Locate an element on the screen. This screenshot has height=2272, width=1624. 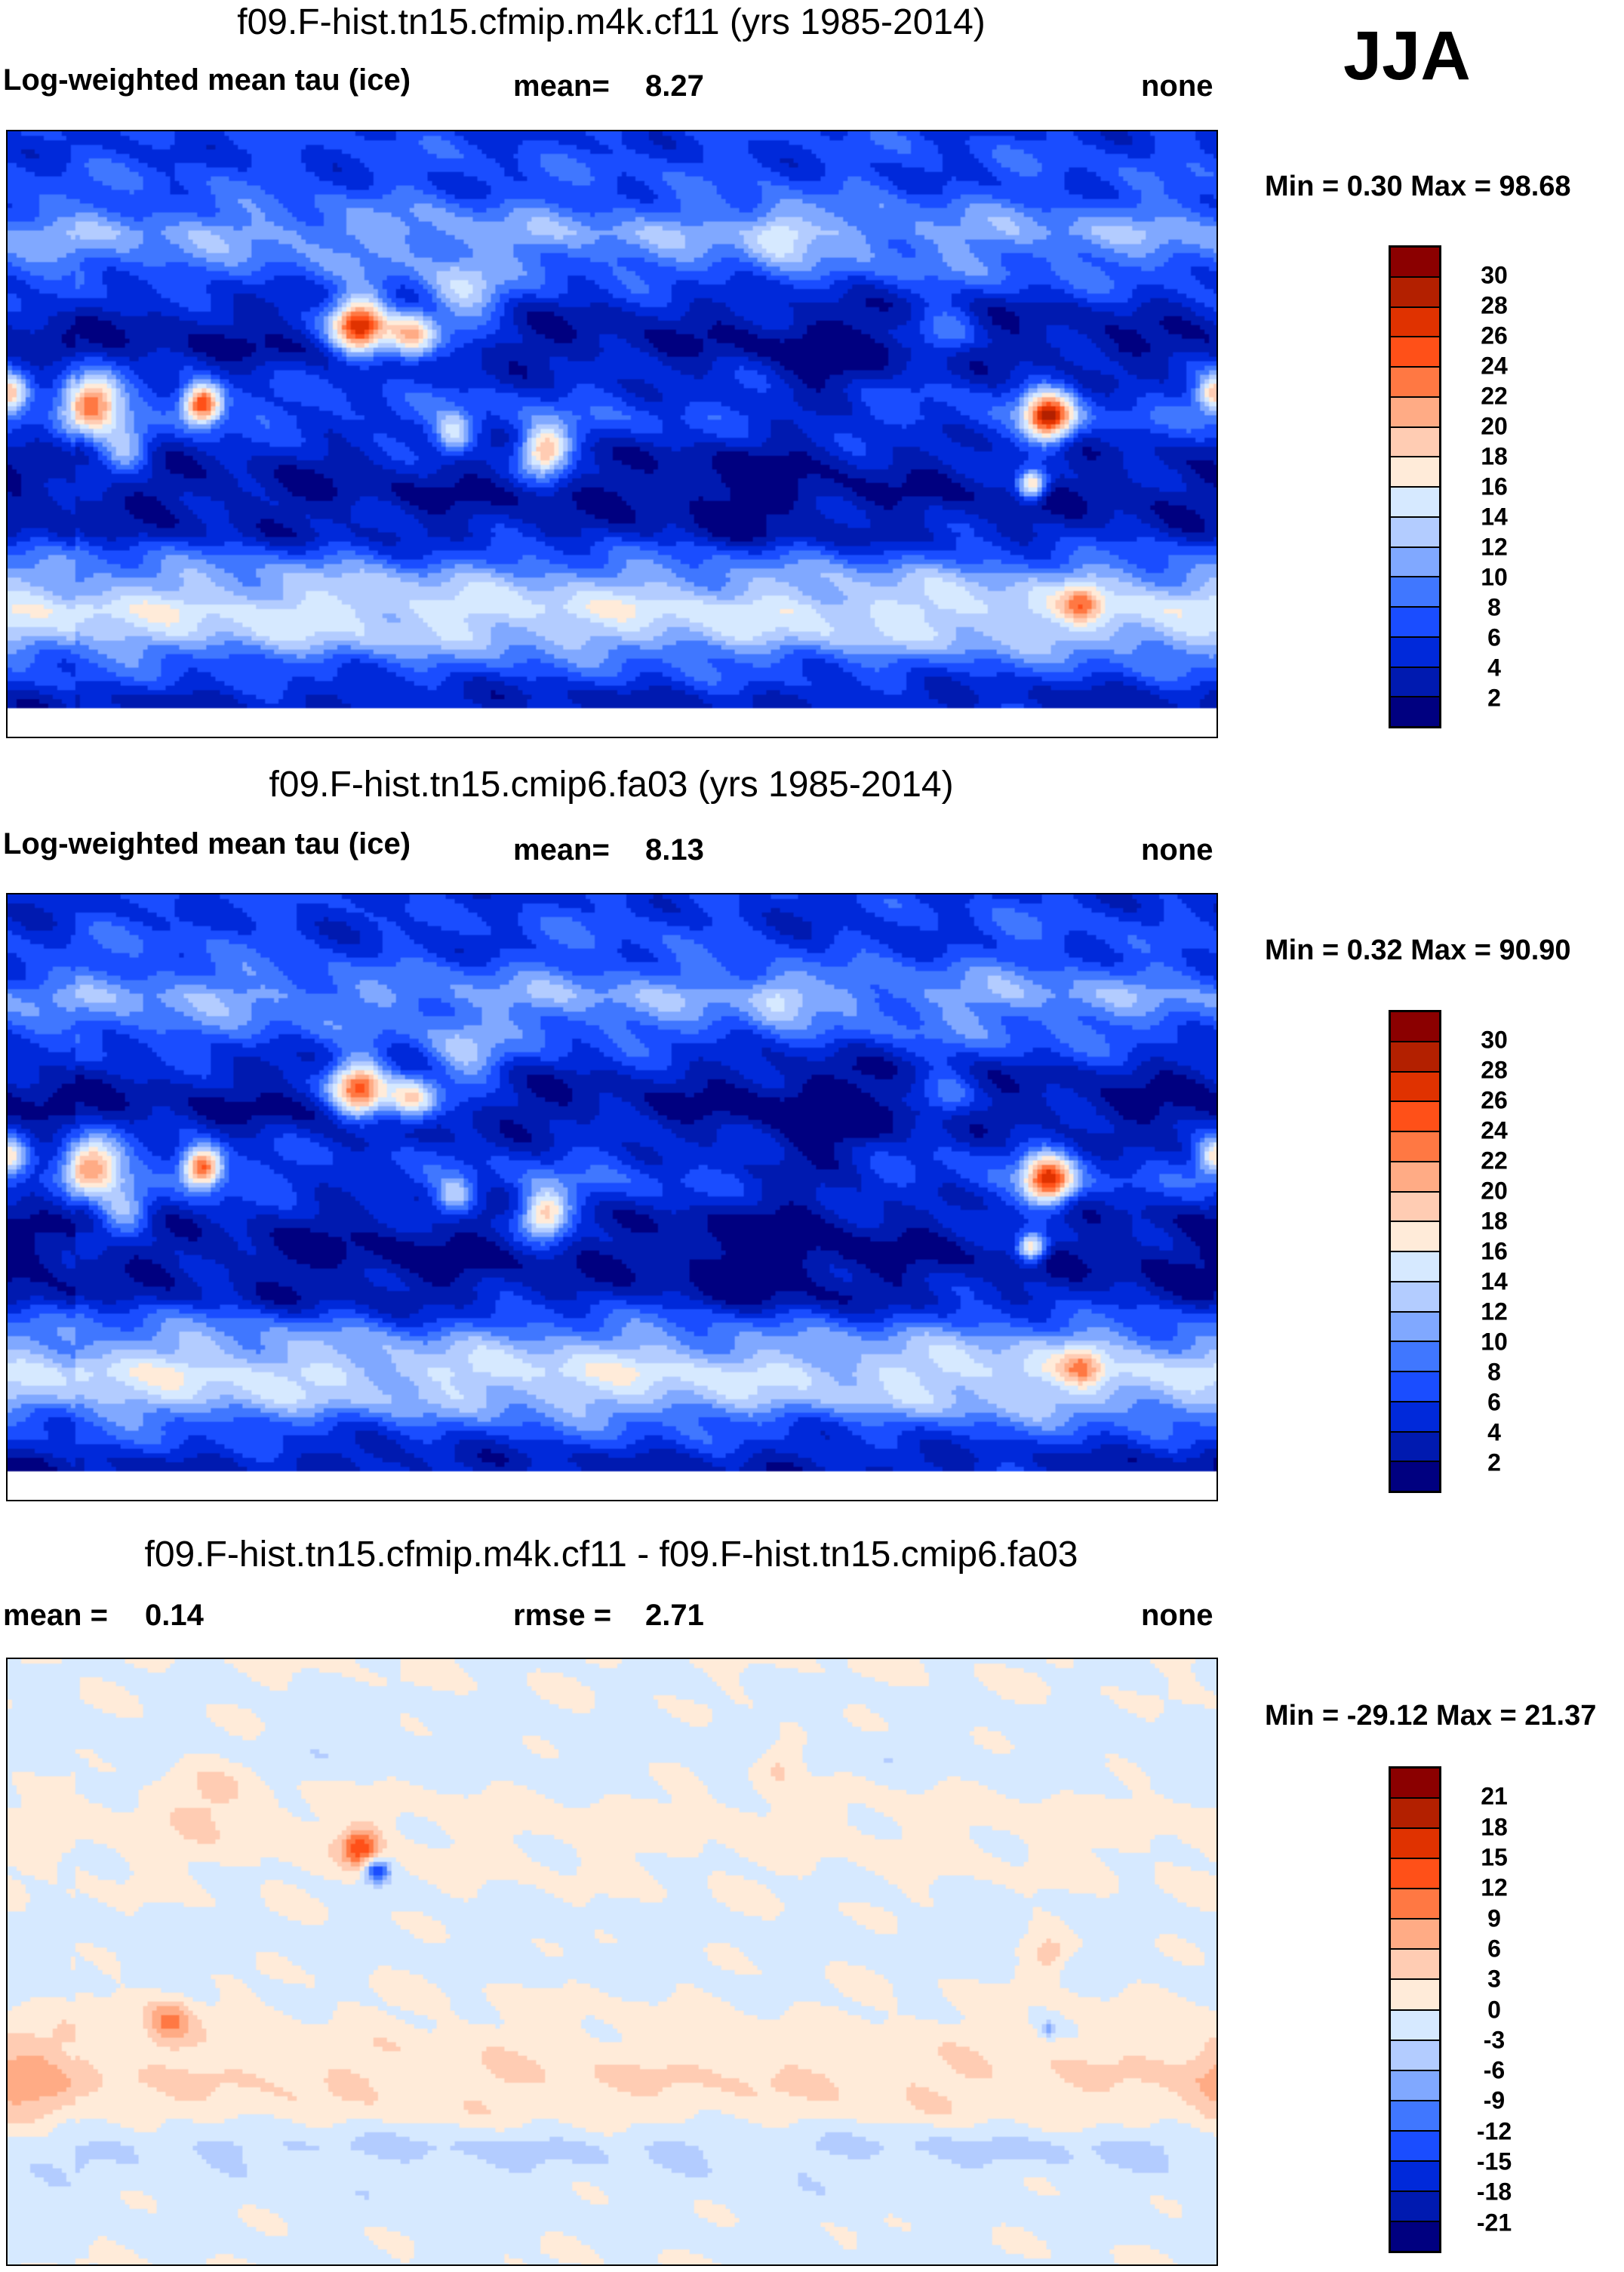
rmse-value: 2.71 is located at coordinates (674, 1615).